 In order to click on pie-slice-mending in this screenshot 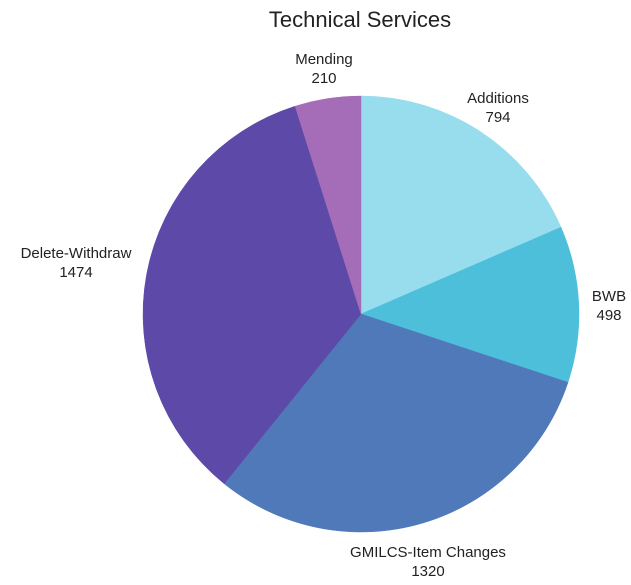, I will do `click(328, 205)`.